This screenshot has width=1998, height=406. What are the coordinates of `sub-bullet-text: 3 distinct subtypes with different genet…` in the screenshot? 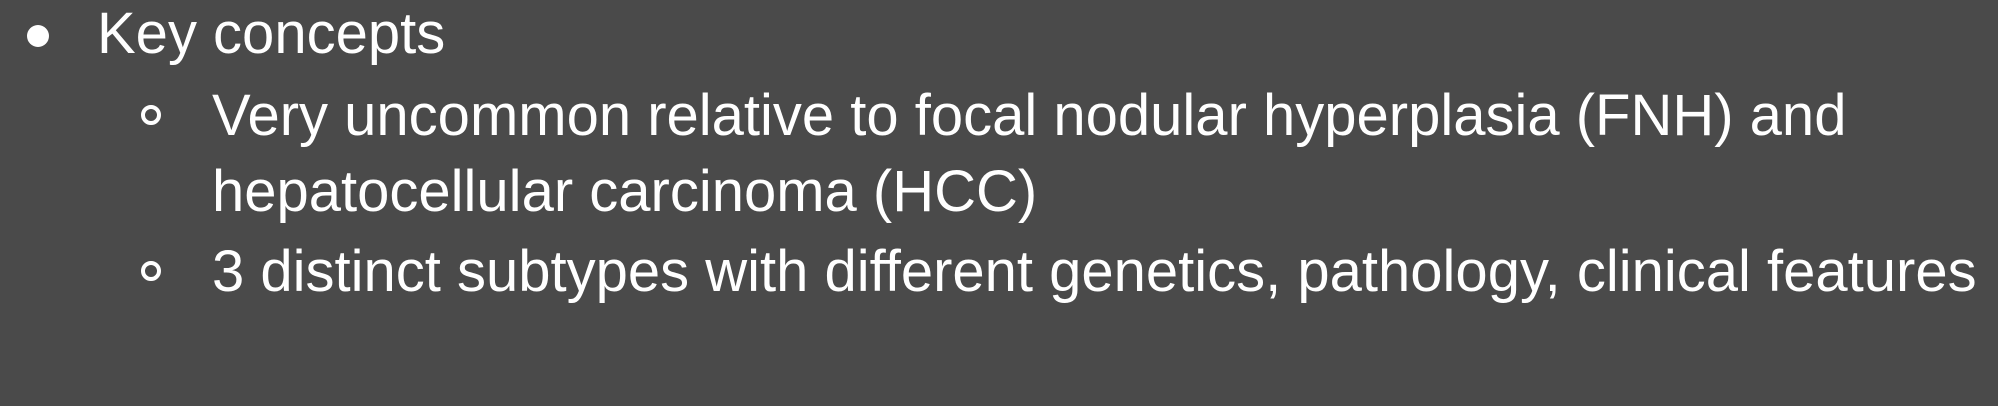 It's located at (1094, 271).